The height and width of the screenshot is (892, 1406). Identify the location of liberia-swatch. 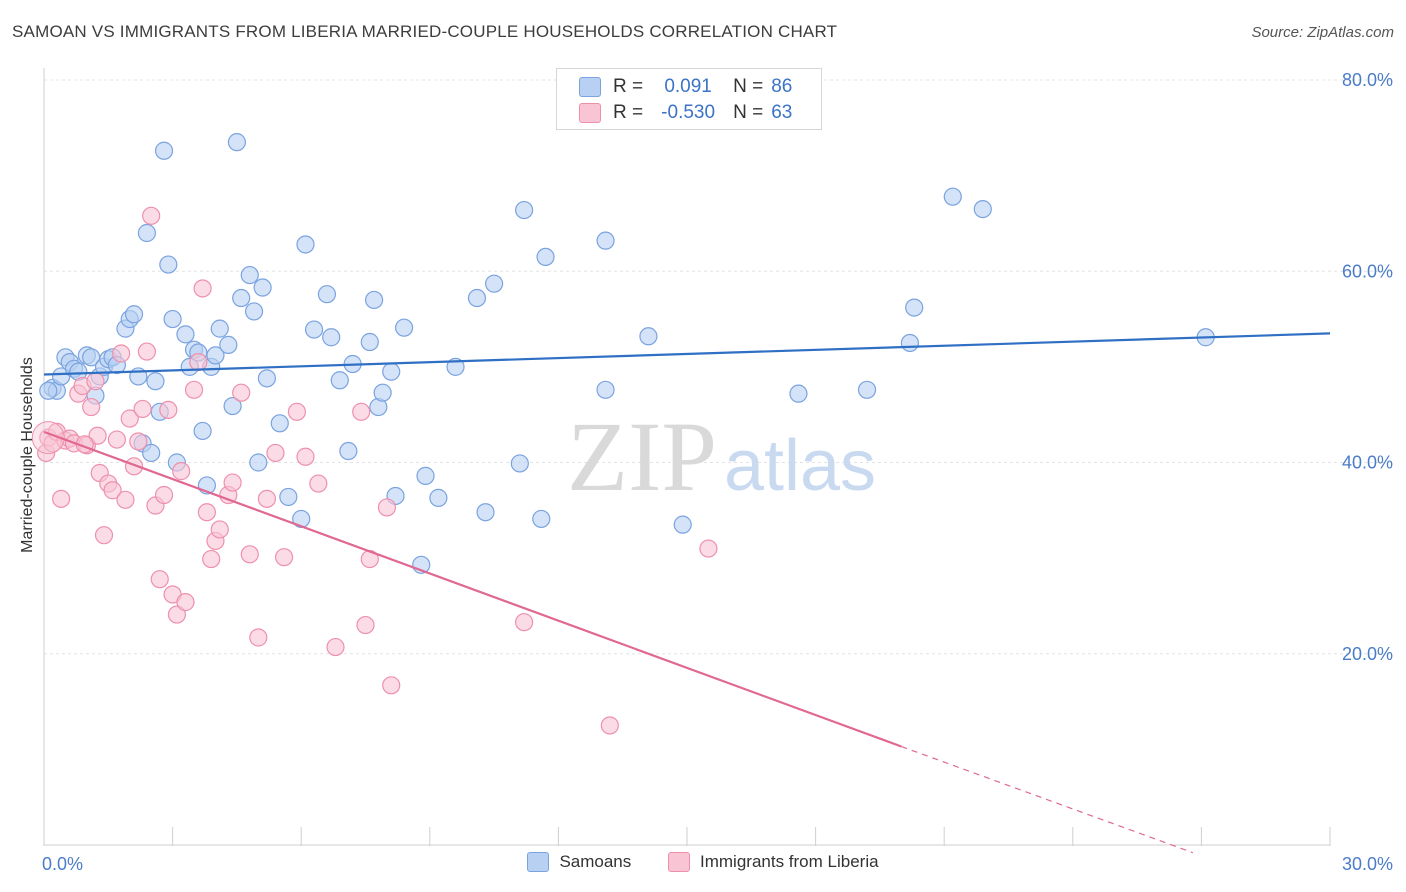
(590, 113).